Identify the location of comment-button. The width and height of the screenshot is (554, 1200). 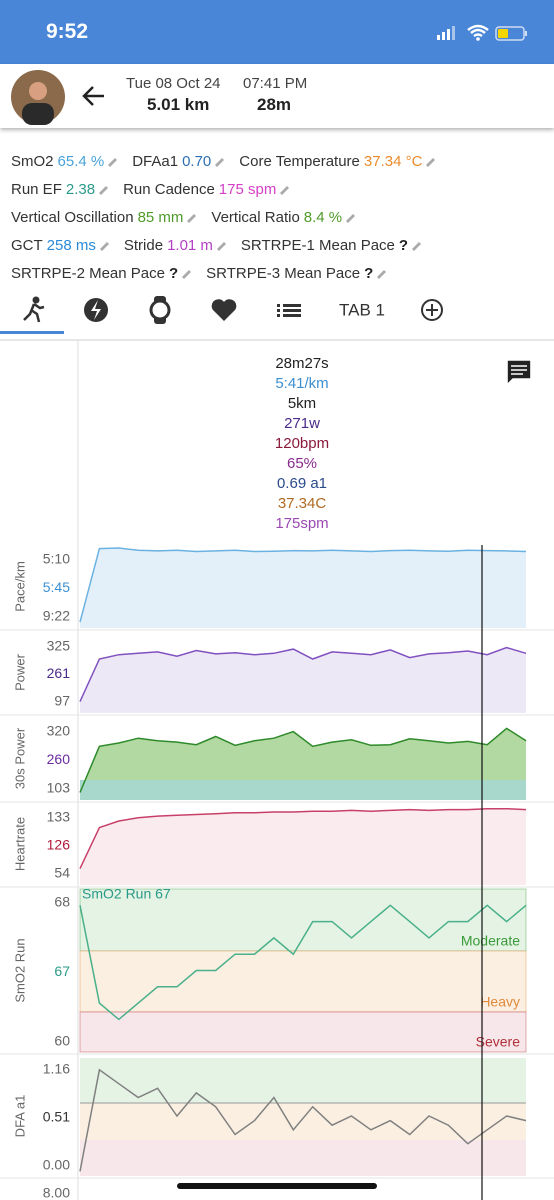
(519, 373).